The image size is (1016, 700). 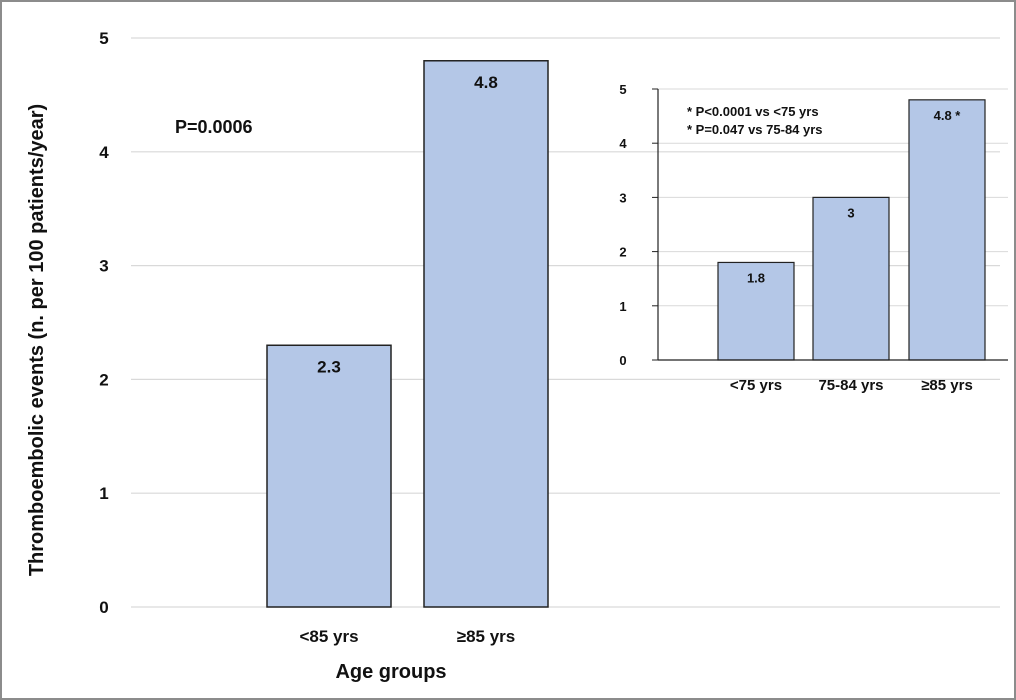 What do you see at coordinates (390, 672) in the screenshot?
I see `main-x-axis-label: Age groups` at bounding box center [390, 672].